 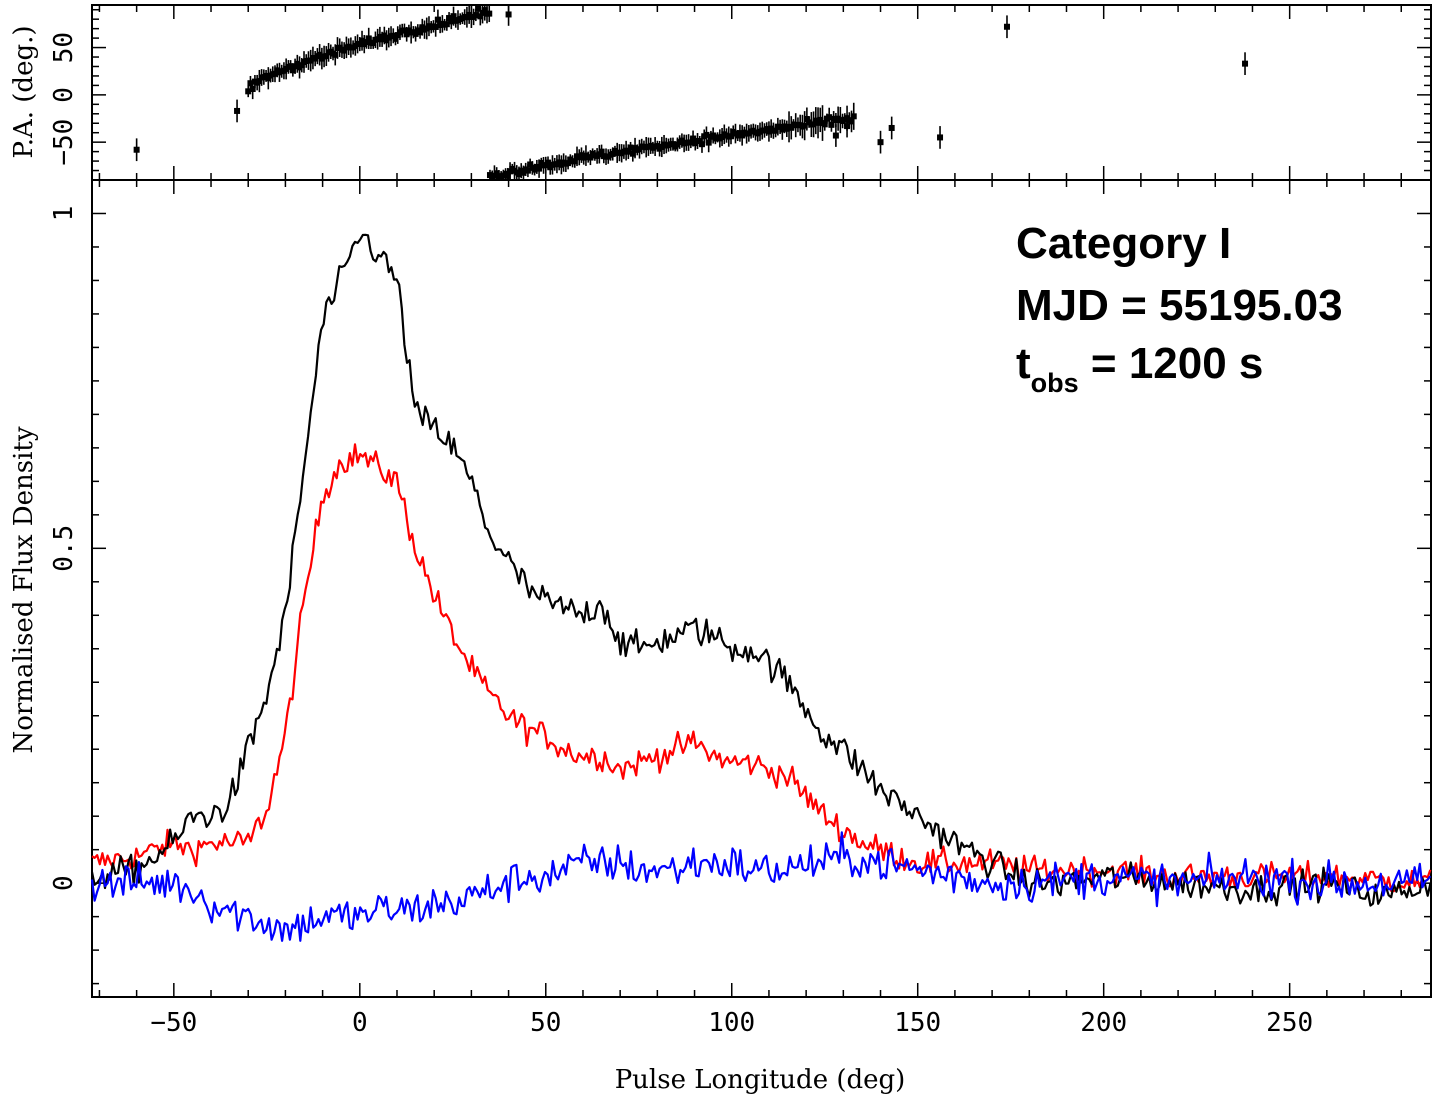 I want to click on pa-axis-ticks, so click(x=761, y=92).